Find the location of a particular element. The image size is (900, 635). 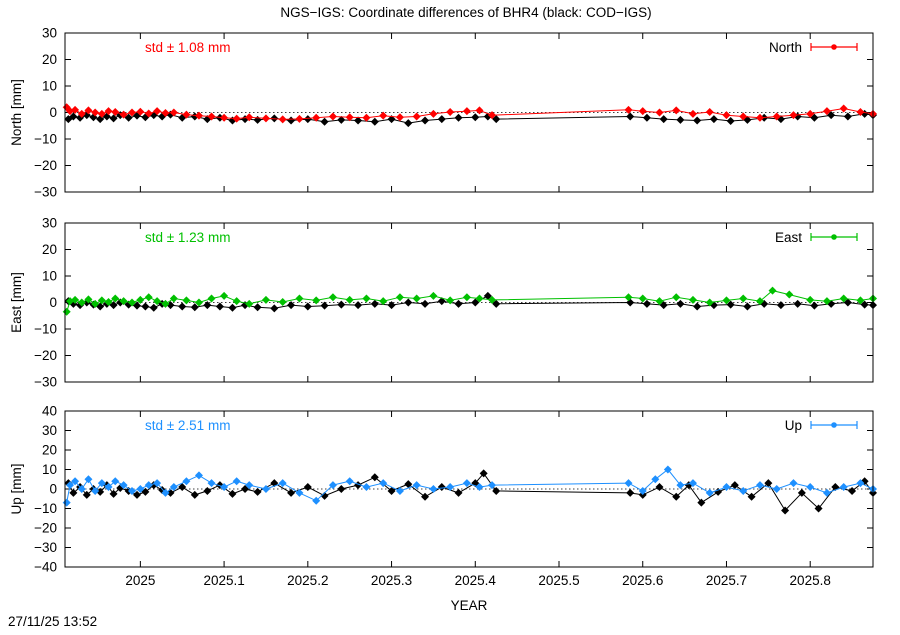

x-tick-label: 2025.7 is located at coordinates (726, 580).